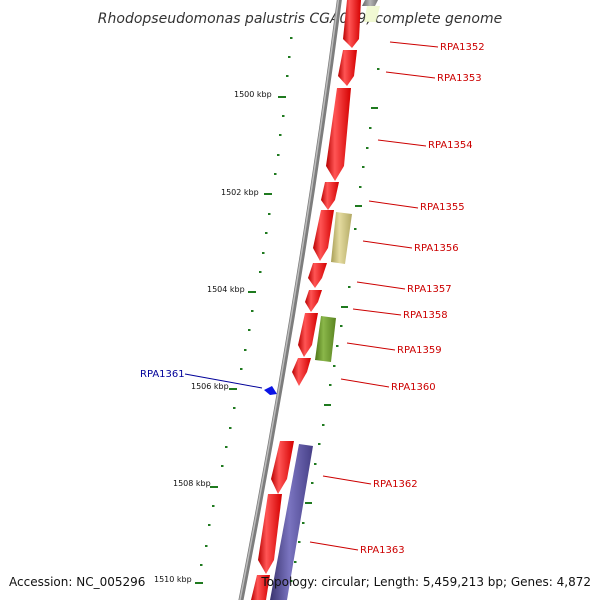 This screenshot has height=600, width=600. I want to click on gene-label-rpa1356: RPA1356, so click(436, 248).